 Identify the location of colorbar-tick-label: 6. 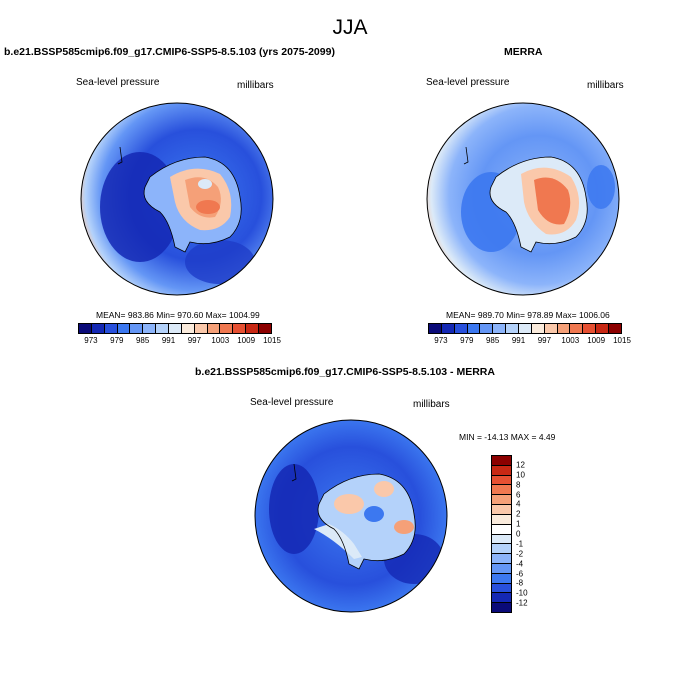
(518, 494).